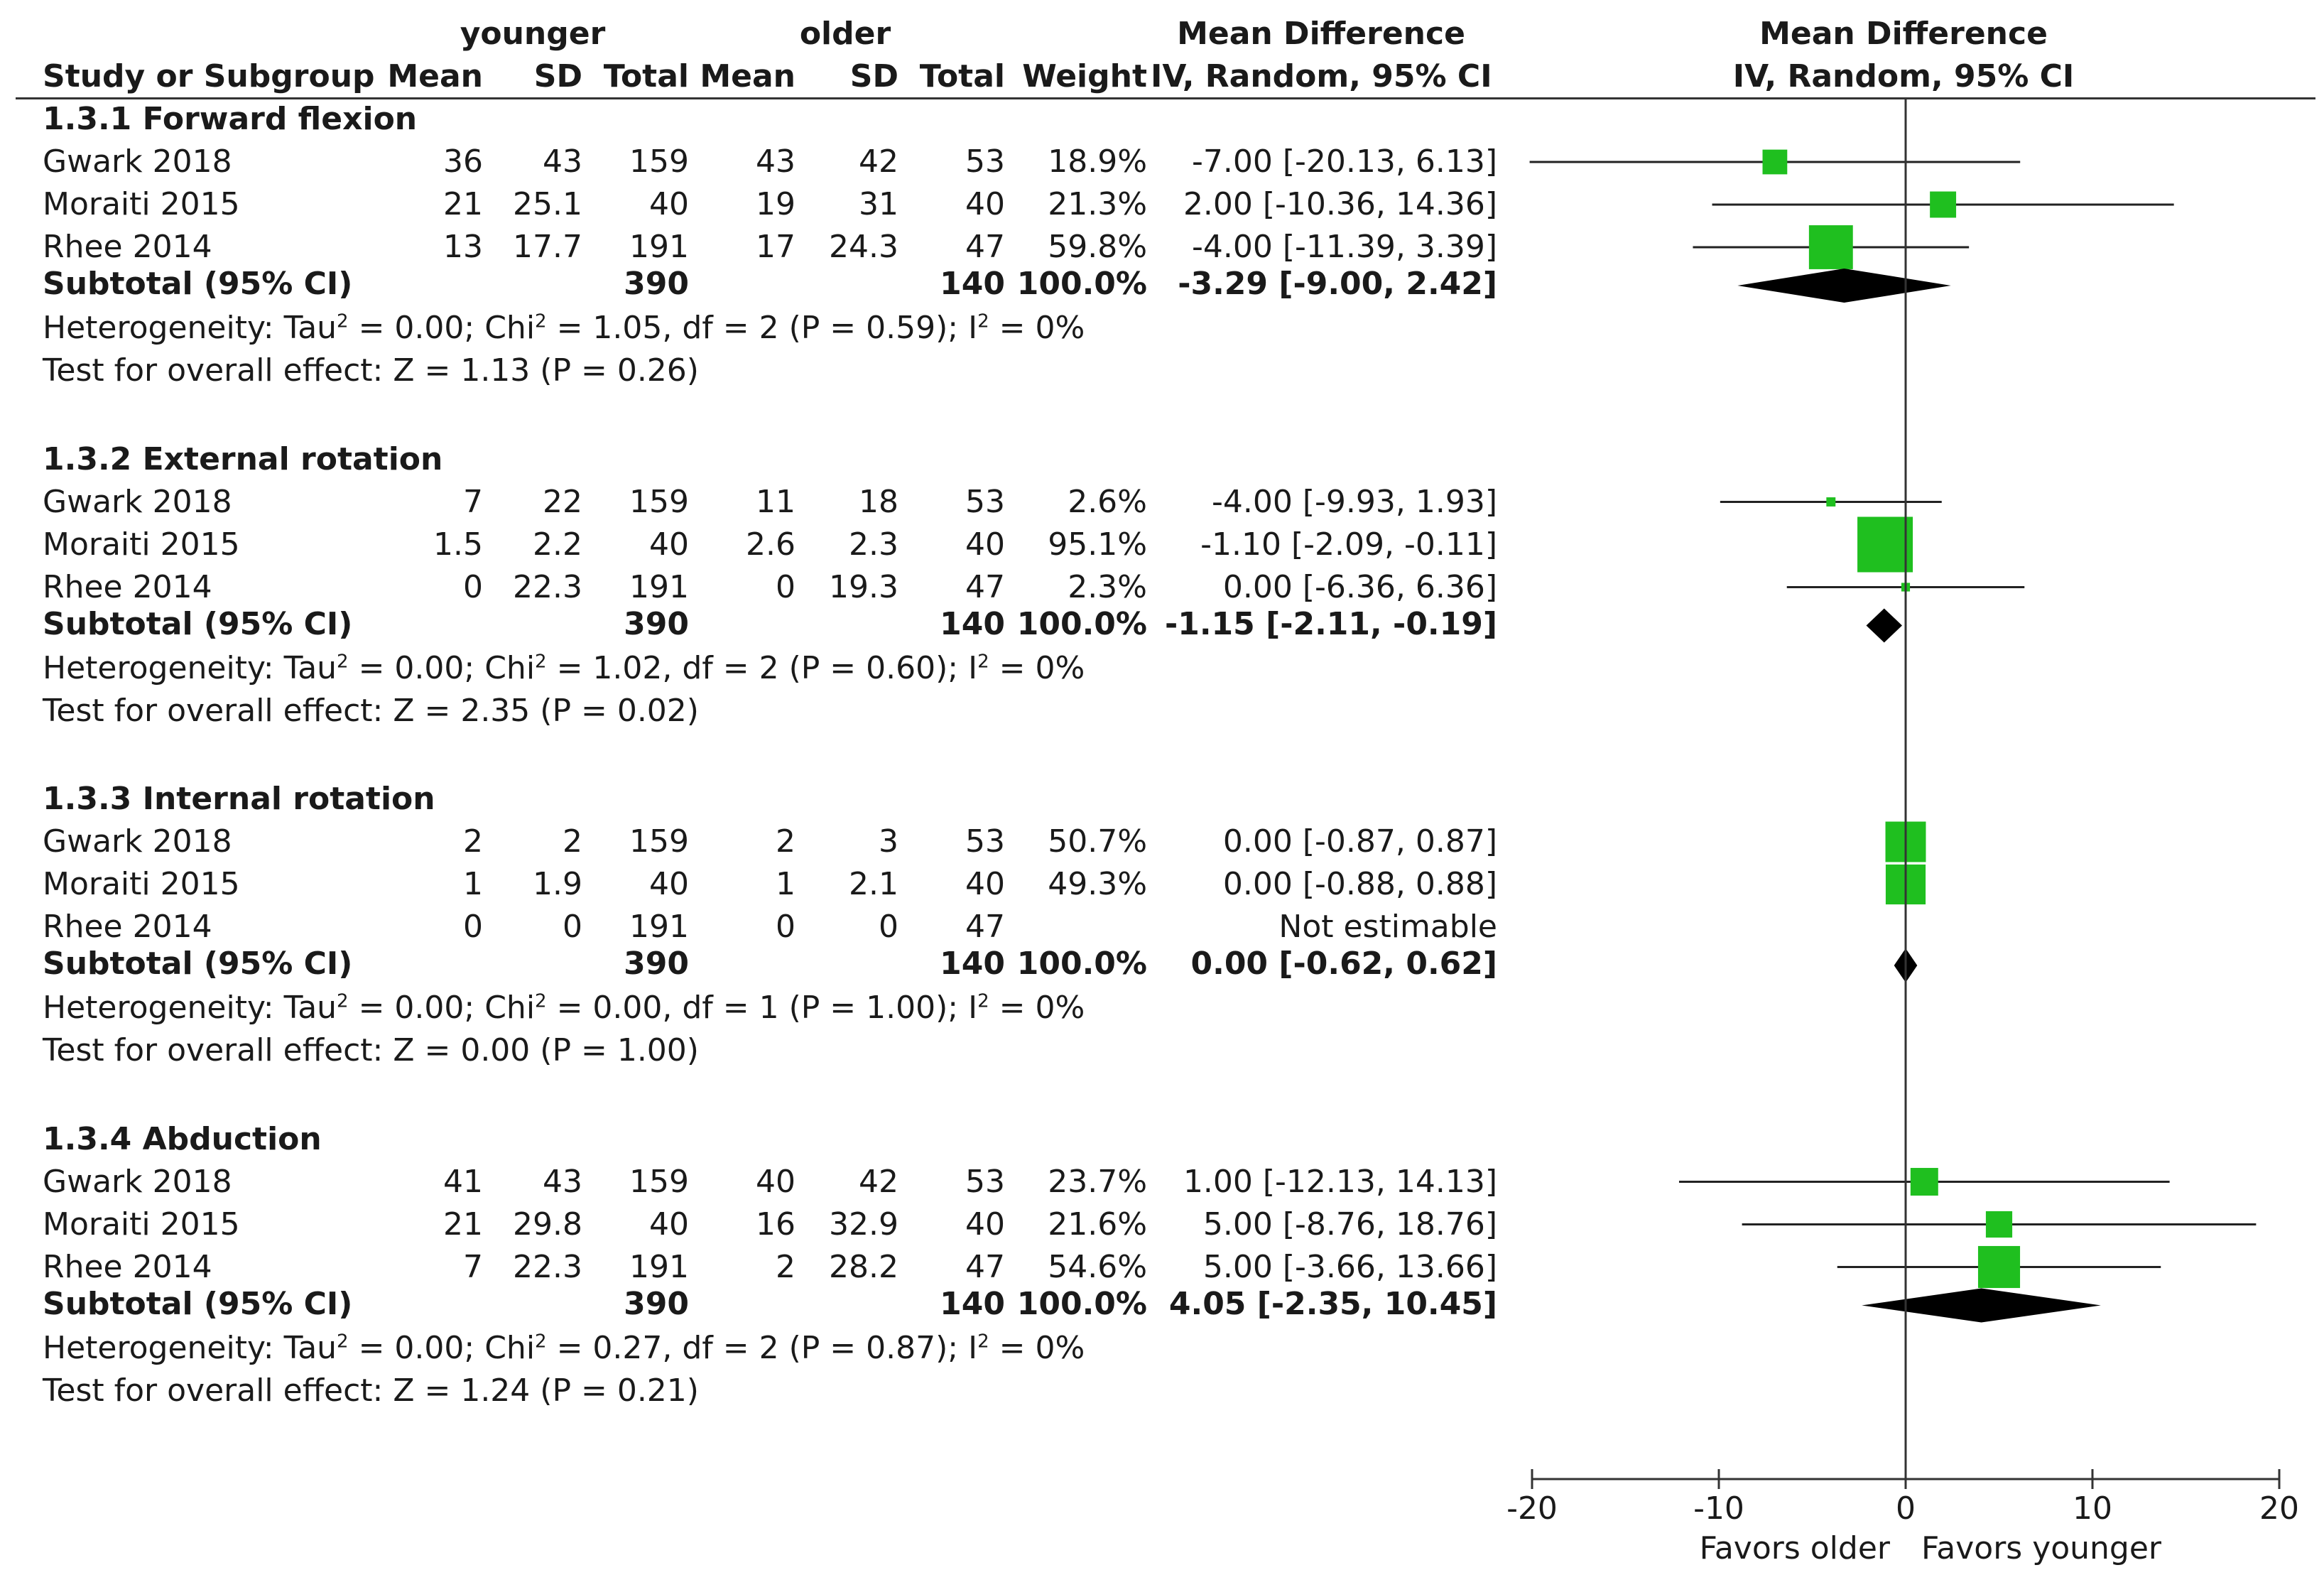  I want to click on study-o-sd: 19.3, so click(863, 586).